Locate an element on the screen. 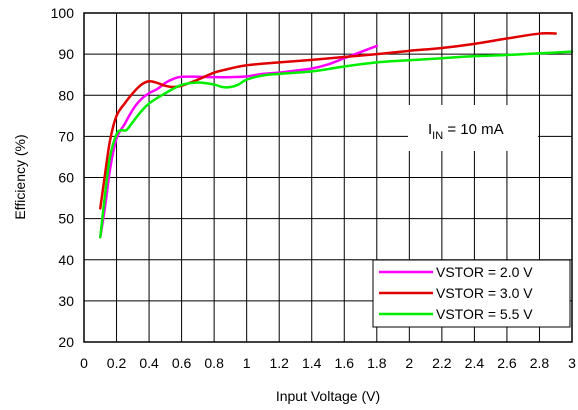 The image size is (578, 410). annotation-main: I is located at coordinates (430, 129).